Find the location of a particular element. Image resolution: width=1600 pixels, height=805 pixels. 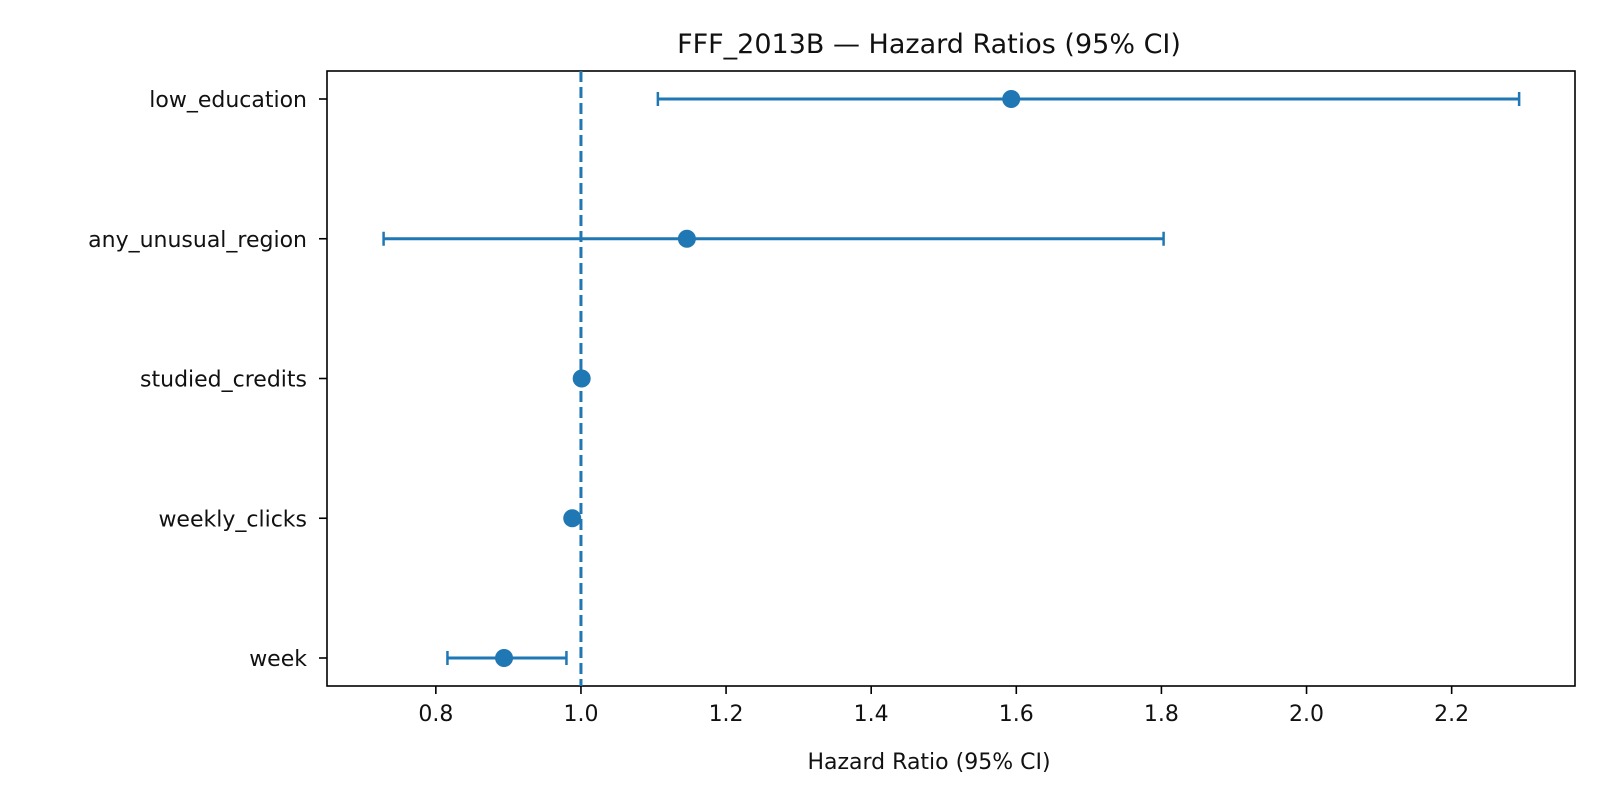

y-tick-label: studied_credits is located at coordinates (223, 380).